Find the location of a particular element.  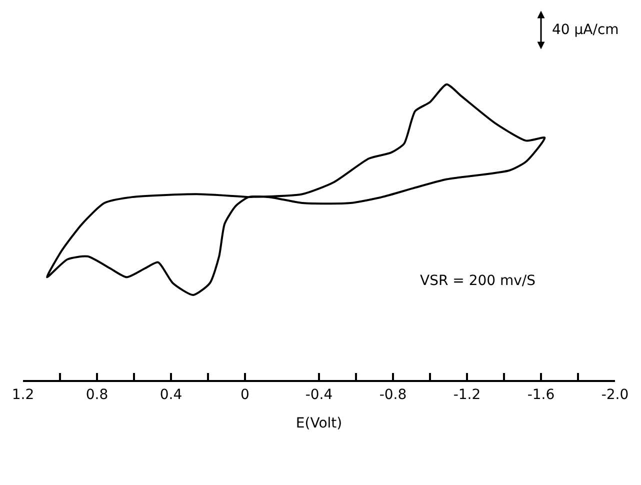

x-tick-label: -1.6 is located at coordinates (541, 394).